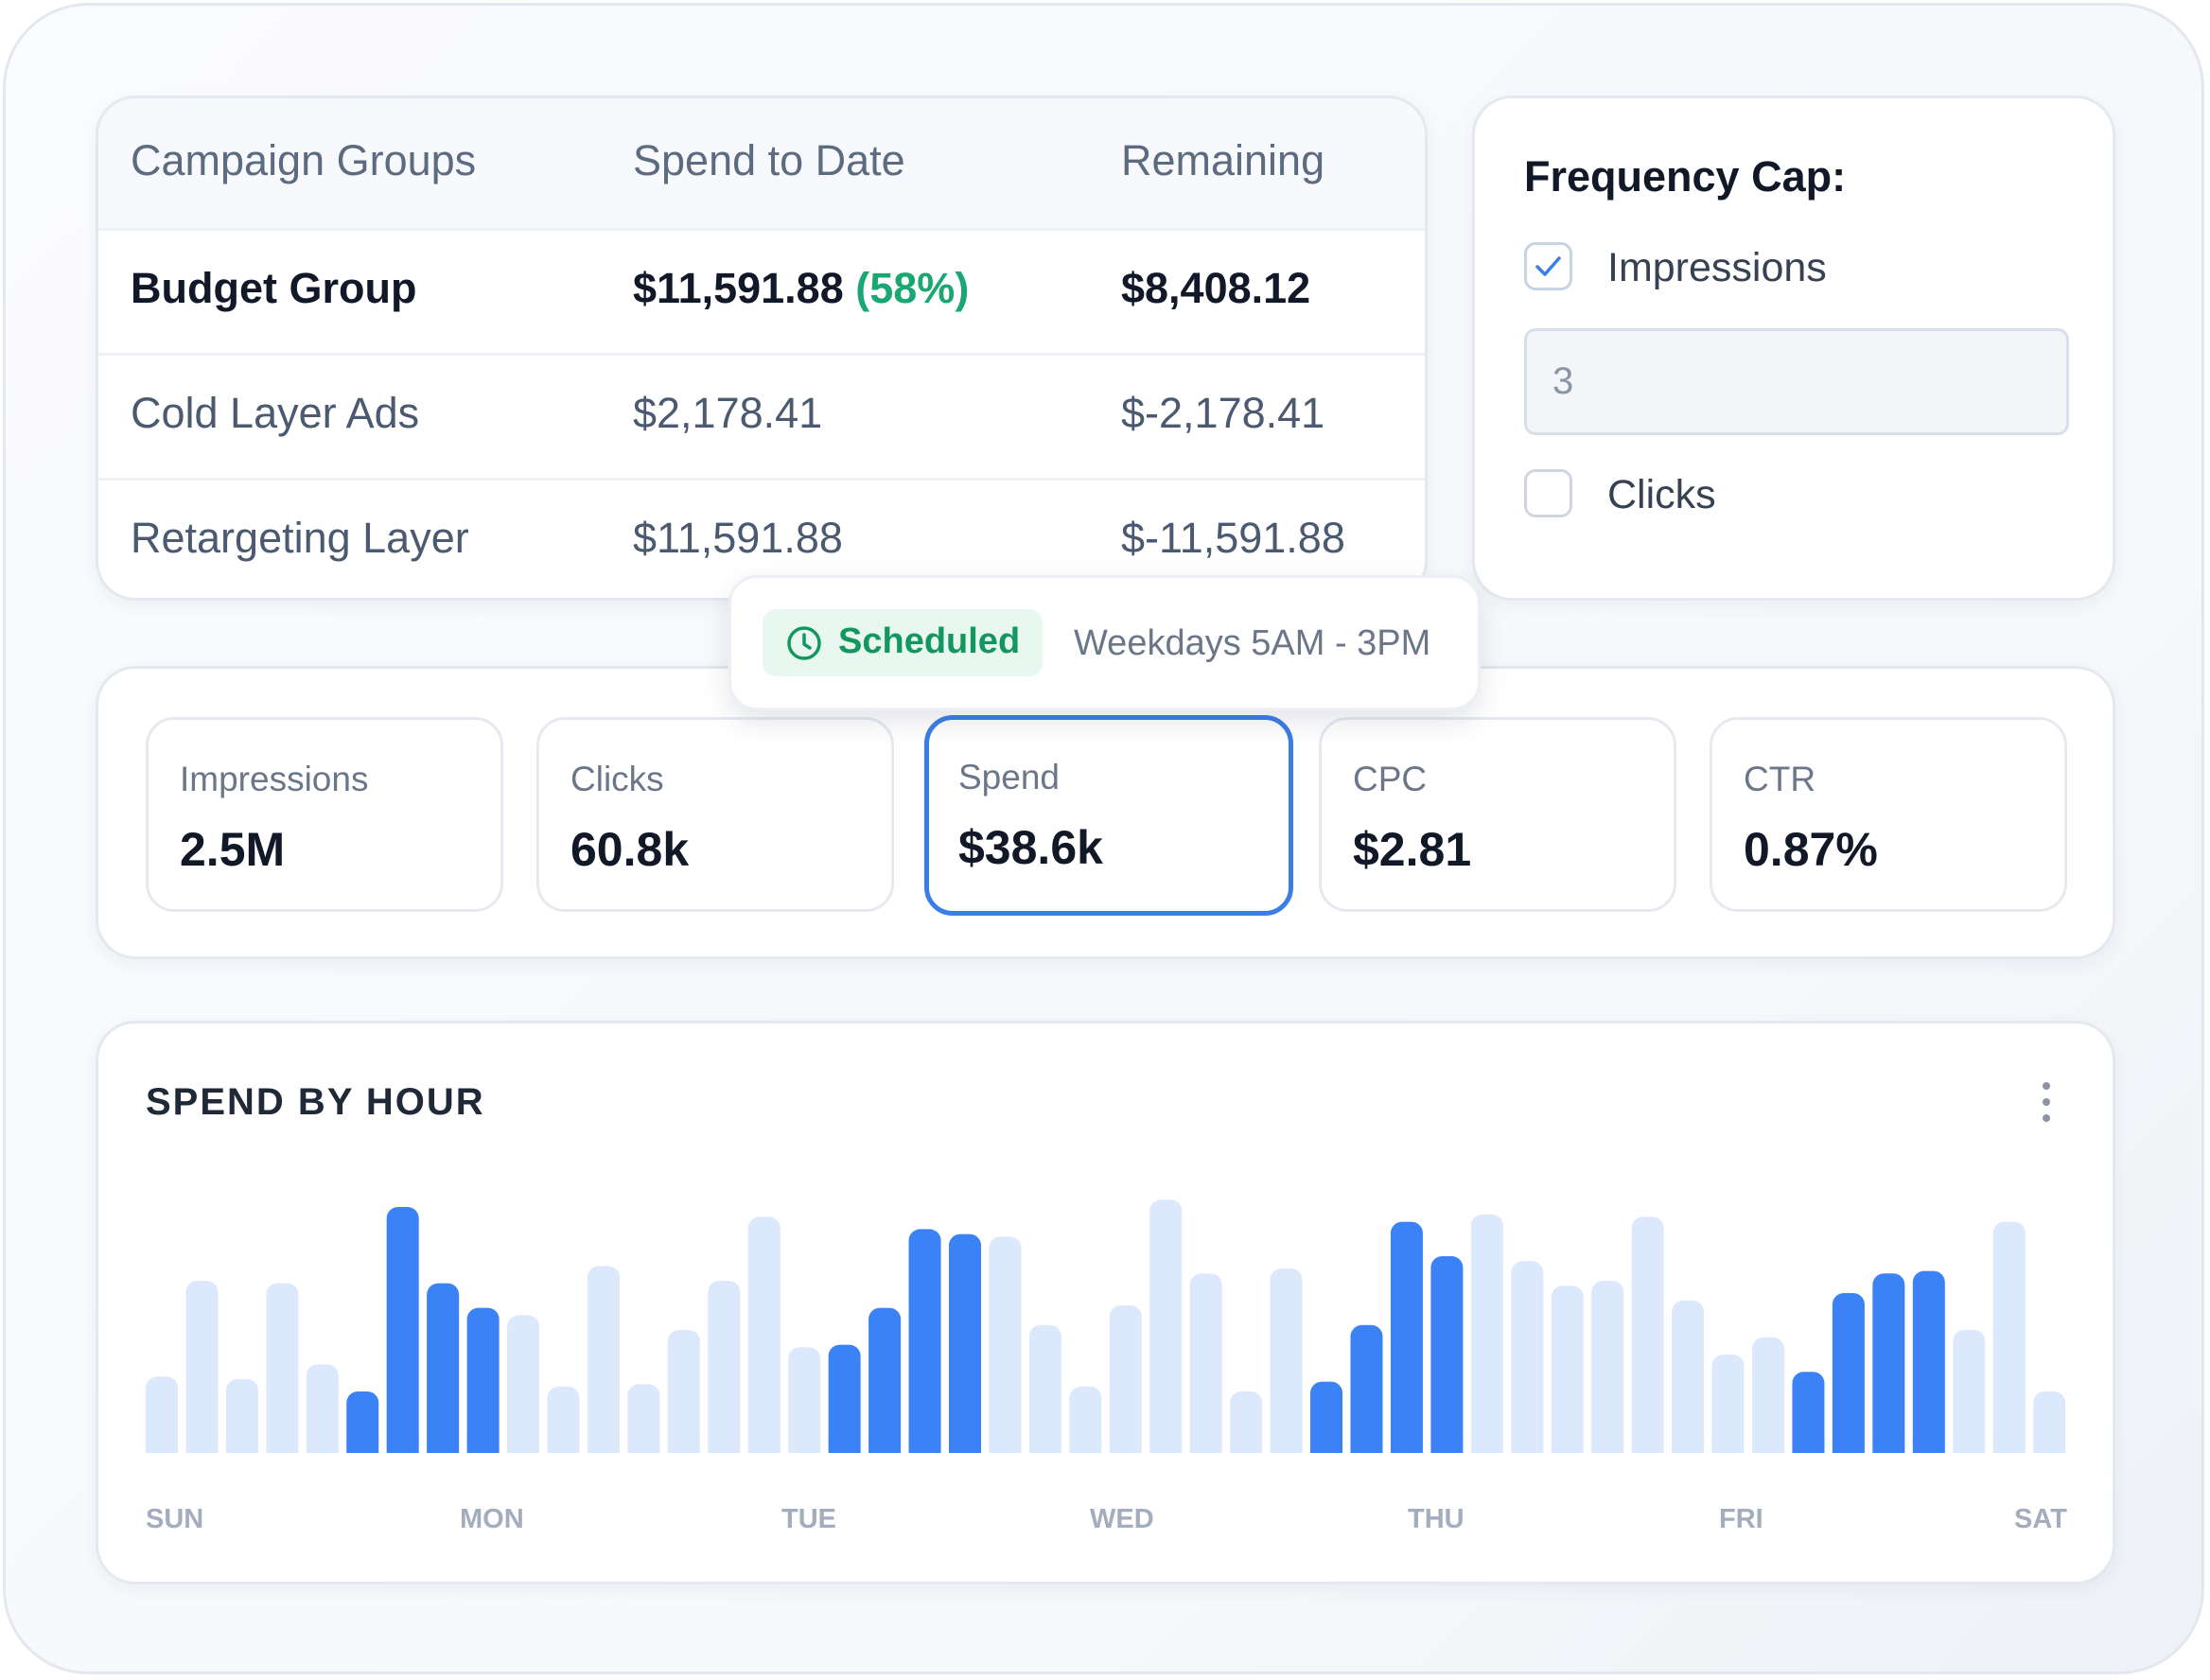 The height and width of the screenshot is (1680, 2210). I want to click on metric-label: Impressions, so click(274, 779).